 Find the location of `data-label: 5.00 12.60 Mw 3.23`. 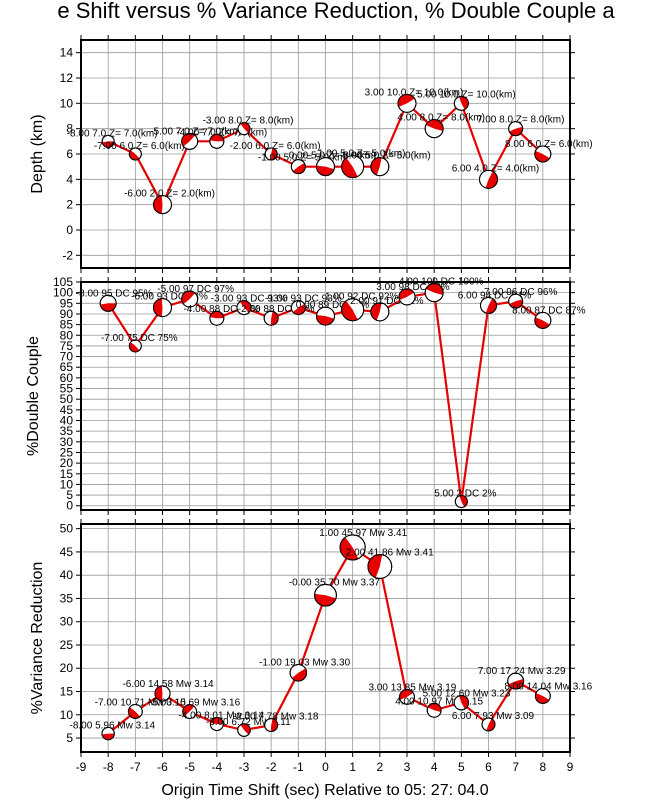

data-label: 5.00 12.60 Mw 3.23 is located at coordinates (467, 693).